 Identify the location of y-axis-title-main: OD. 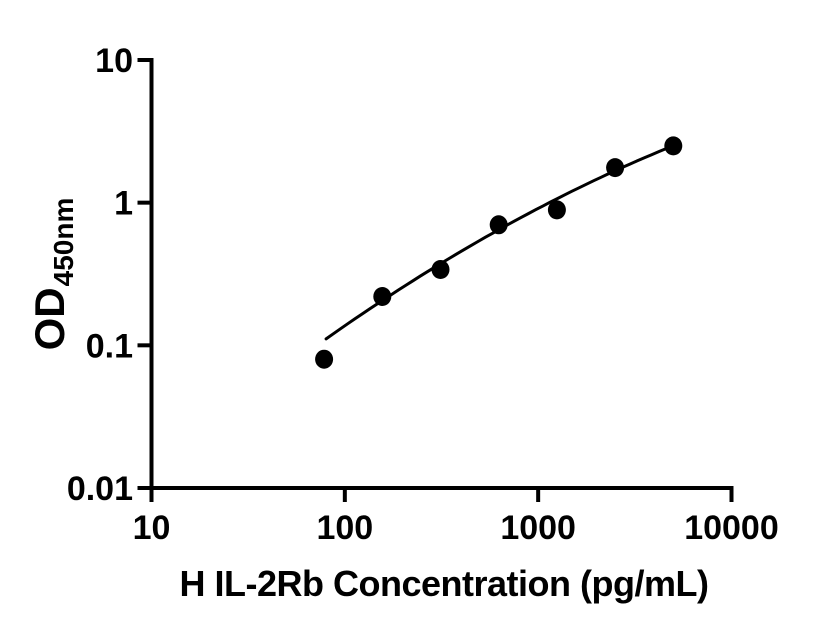
(49, 318).